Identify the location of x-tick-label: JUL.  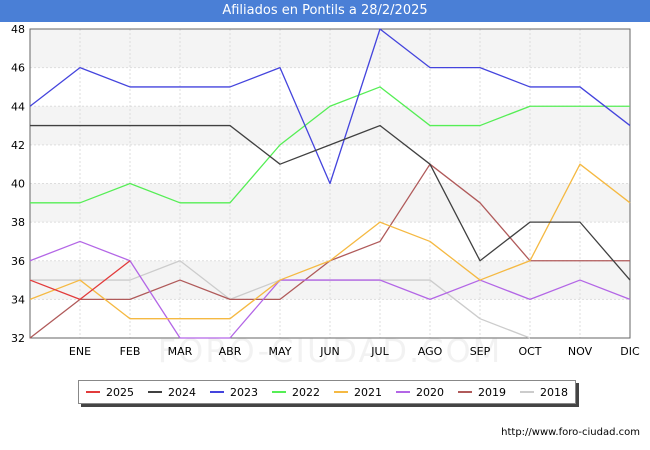
(379, 351).